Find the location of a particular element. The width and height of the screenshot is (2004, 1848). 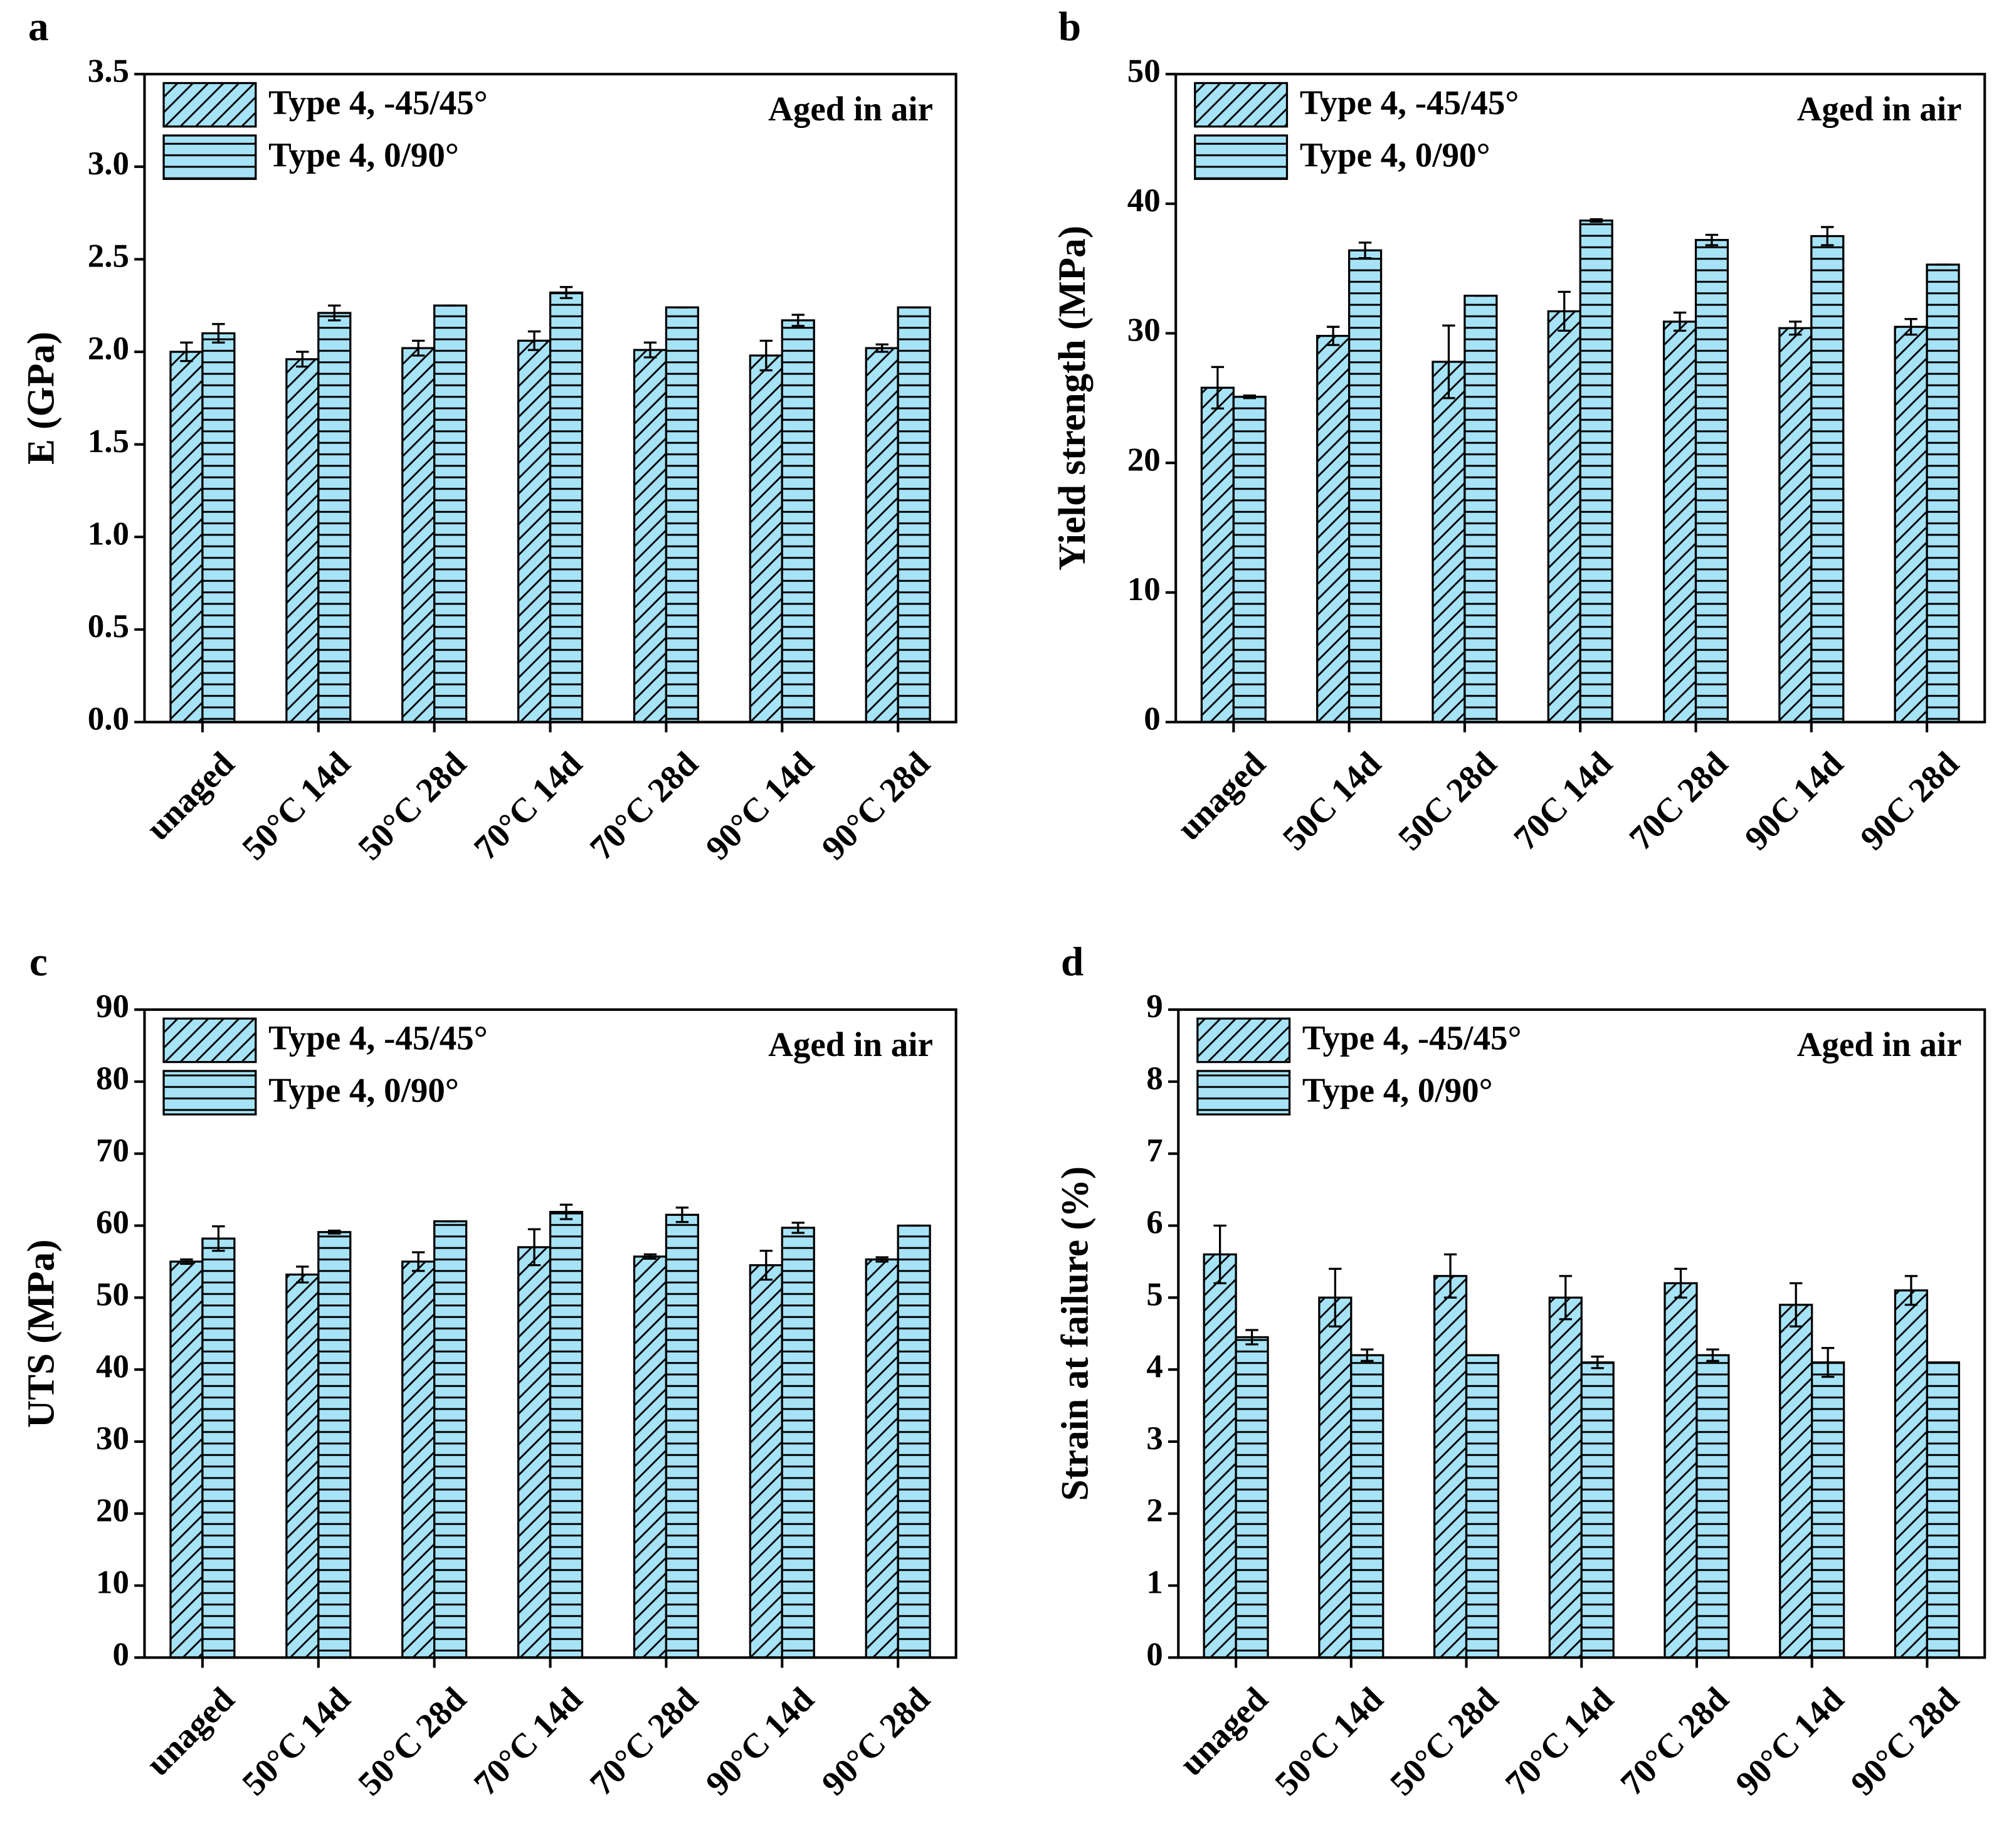

y-tick-label: 8 is located at coordinates (1154, 1078).